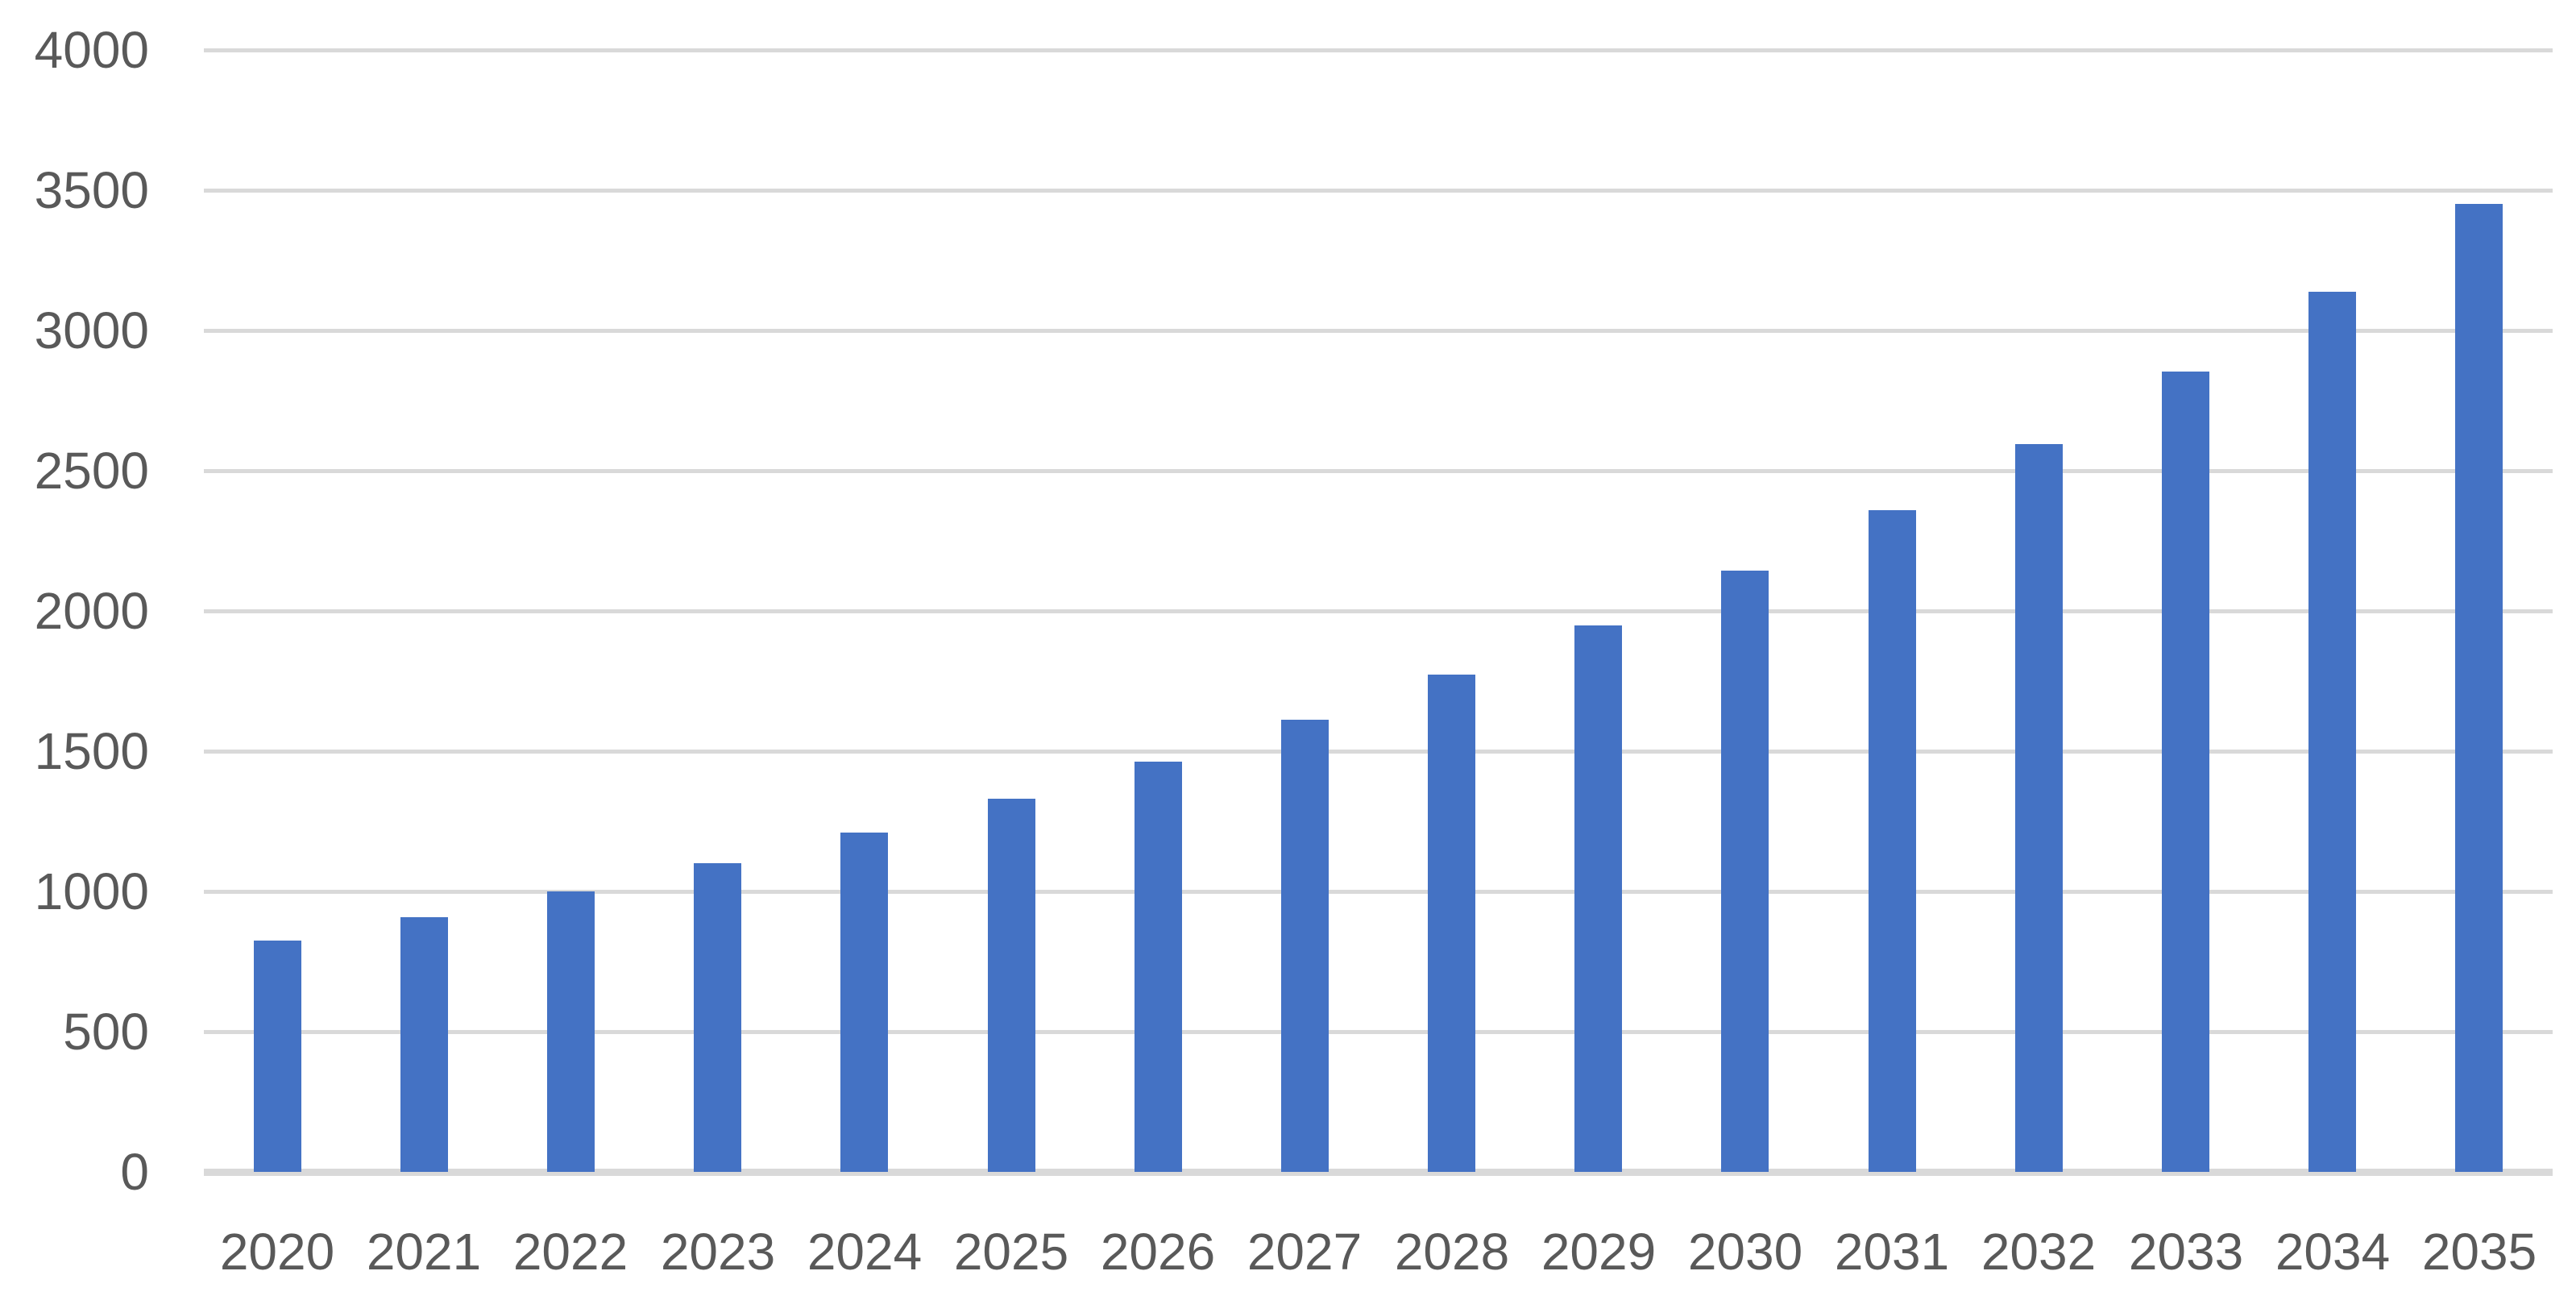  I want to click on bar-2032, so click(2039, 808).